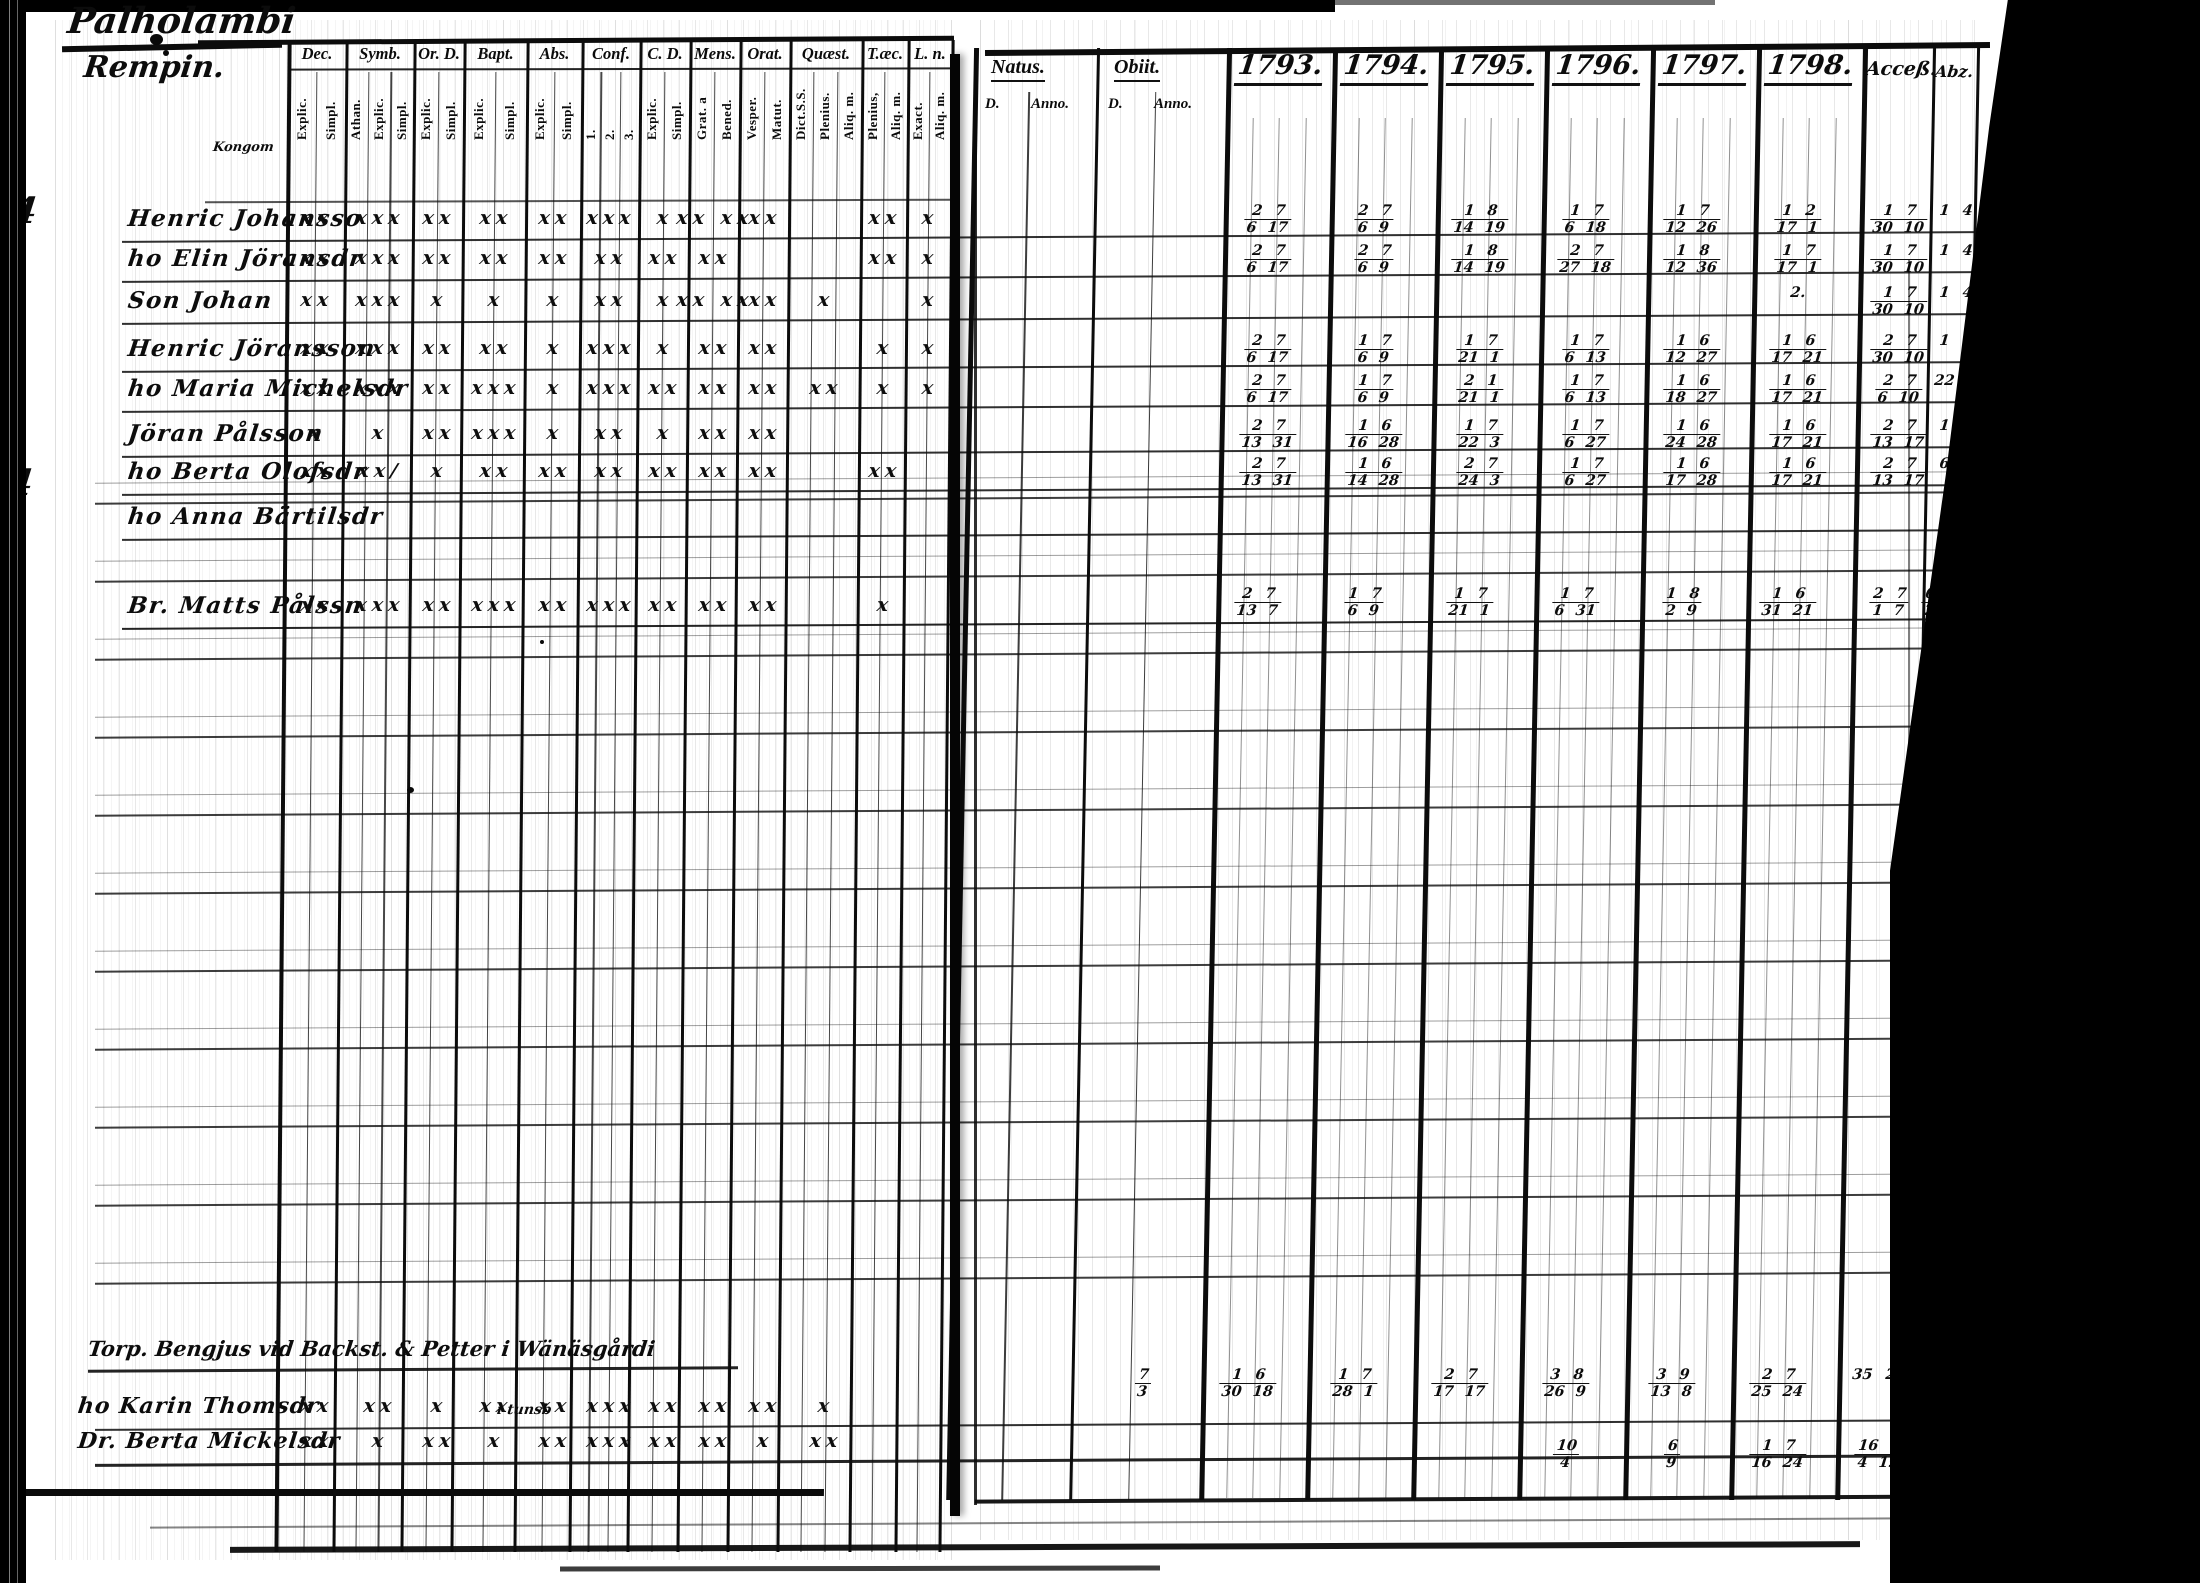  What do you see at coordinates (1898, 398) in the screenshot?
I see `entry-bottom: 6 10` at bounding box center [1898, 398].